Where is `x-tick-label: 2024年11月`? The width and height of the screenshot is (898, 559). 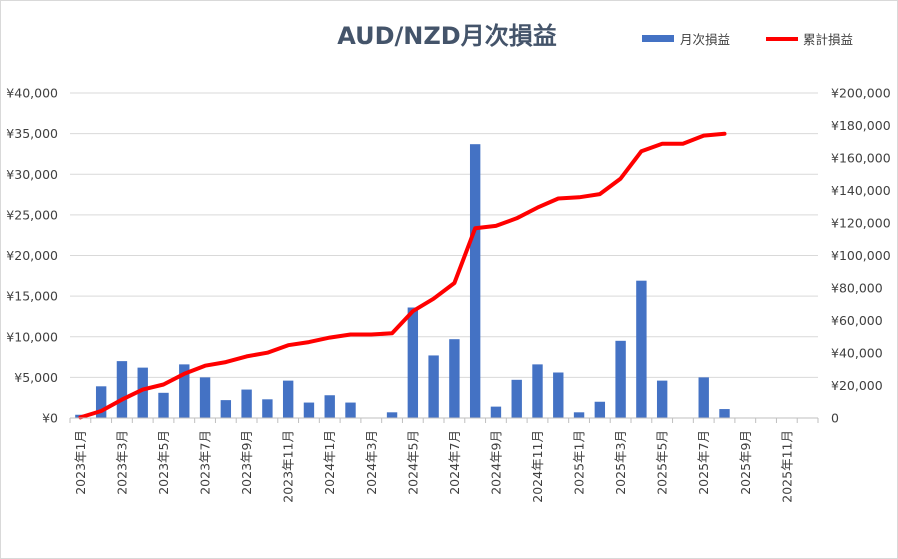
x-tick-label: 2024年11月 is located at coordinates (537, 466).